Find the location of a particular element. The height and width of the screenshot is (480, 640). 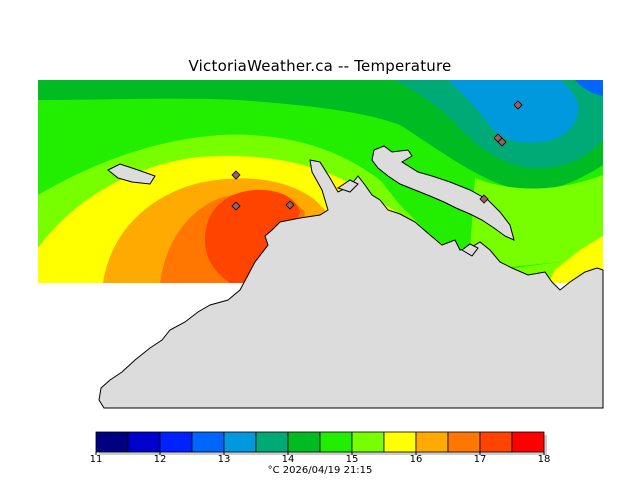

map-title: VictoriaWeather.ca -- Temperature is located at coordinates (320, 66).